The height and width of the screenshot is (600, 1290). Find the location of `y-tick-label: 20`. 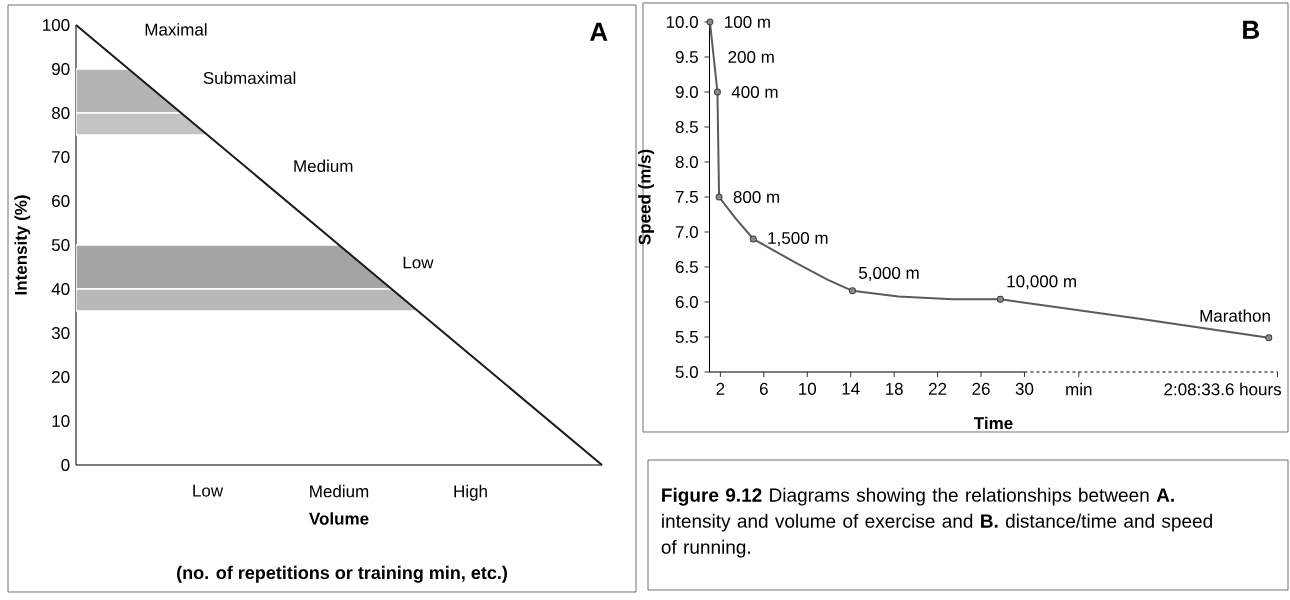

y-tick-label: 20 is located at coordinates (61, 377).